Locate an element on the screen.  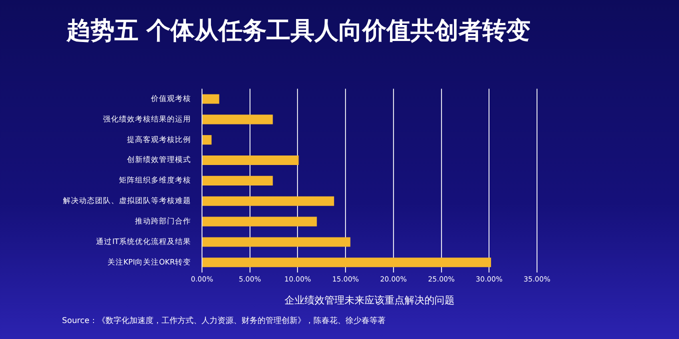
x-axis-title: 企业绩效管理未来应该重点解决的问题 is located at coordinates (369, 300).